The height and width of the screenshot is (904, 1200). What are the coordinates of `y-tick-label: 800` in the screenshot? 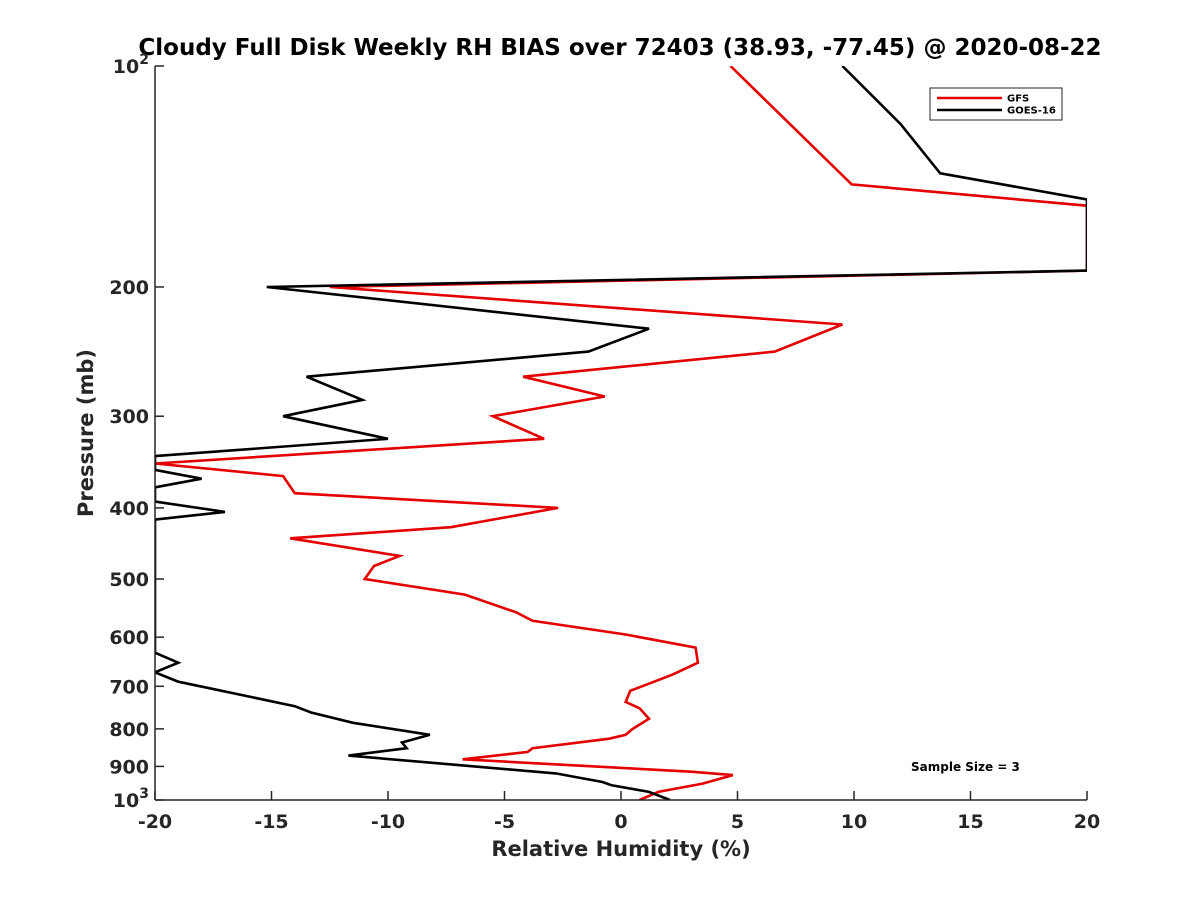 It's located at (129, 730).